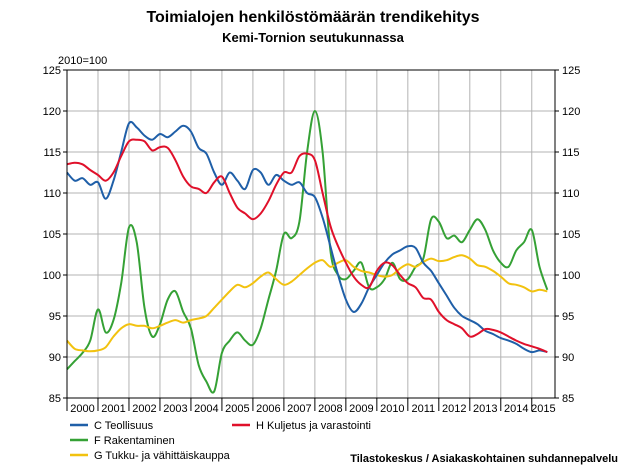  Describe the element at coordinates (313, 37) in the screenshot. I see `chart-subtitle: Kemi-Tornion seutukunnassa` at that location.